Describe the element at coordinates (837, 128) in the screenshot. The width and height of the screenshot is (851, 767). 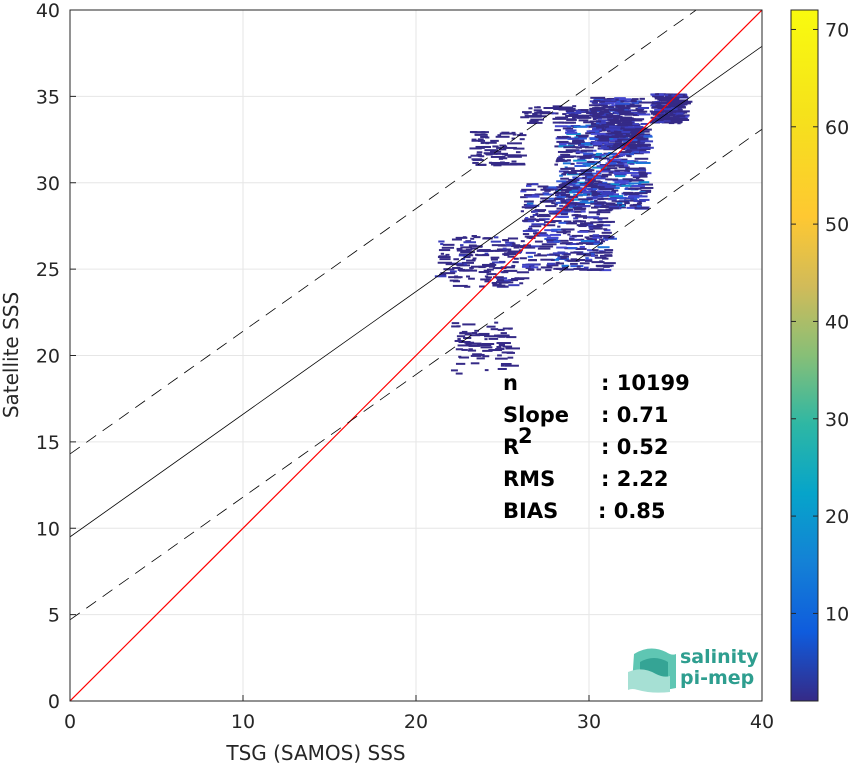
I see `colorbar-tick-label-5: 60` at that location.